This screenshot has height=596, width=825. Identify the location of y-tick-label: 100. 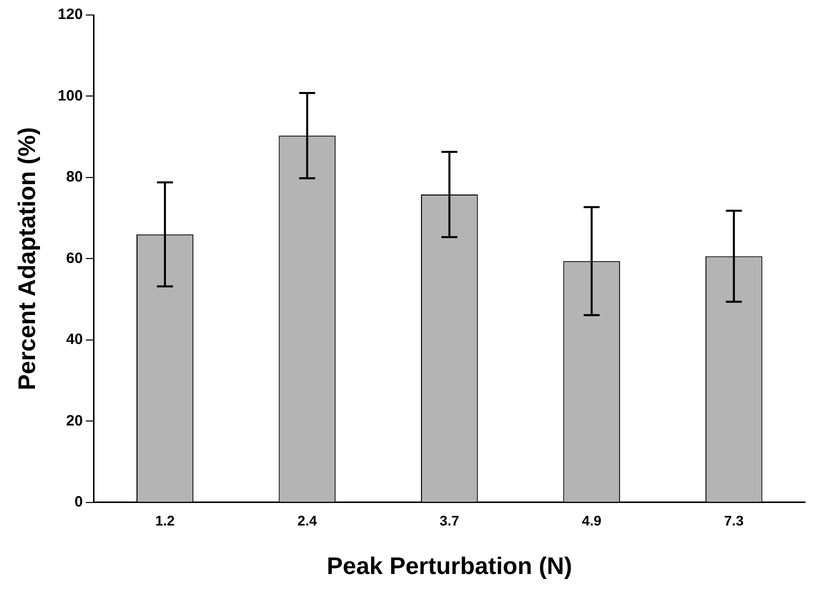
(70, 95).